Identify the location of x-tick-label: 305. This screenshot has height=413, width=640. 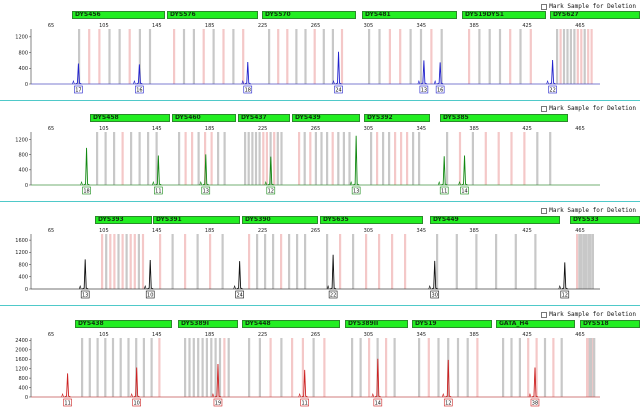
(369, 335).